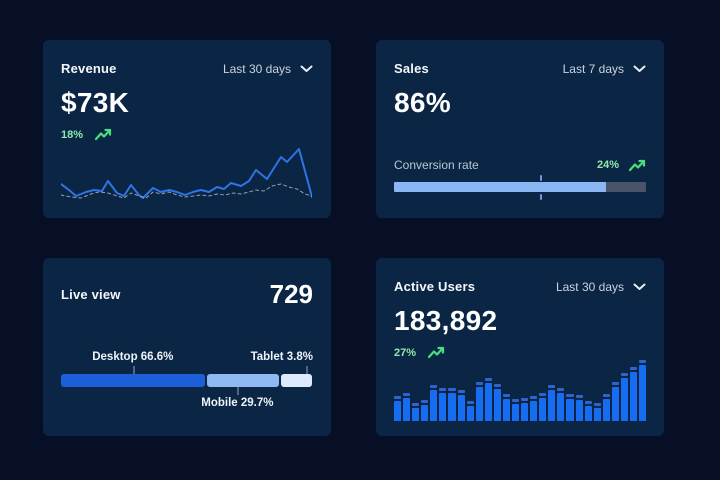 Image resolution: width=720 pixels, height=480 pixels. What do you see at coordinates (435, 286) in the screenshot?
I see `active-users-title: Active Users` at bounding box center [435, 286].